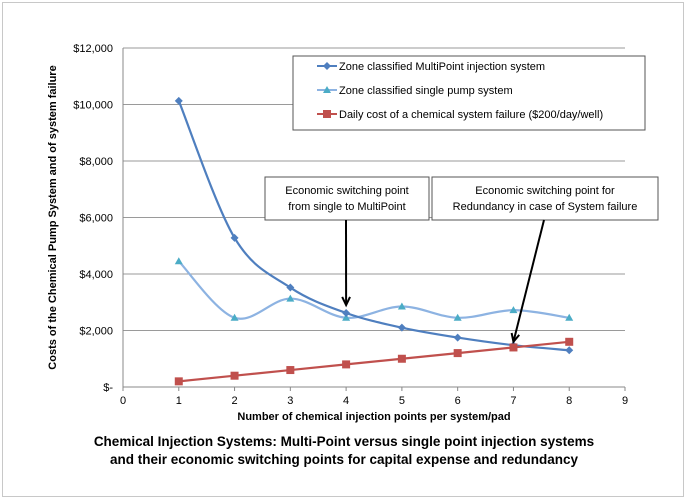  Describe the element at coordinates (93, 106) in the screenshot. I see `y-tick-label: $10,000` at that location.